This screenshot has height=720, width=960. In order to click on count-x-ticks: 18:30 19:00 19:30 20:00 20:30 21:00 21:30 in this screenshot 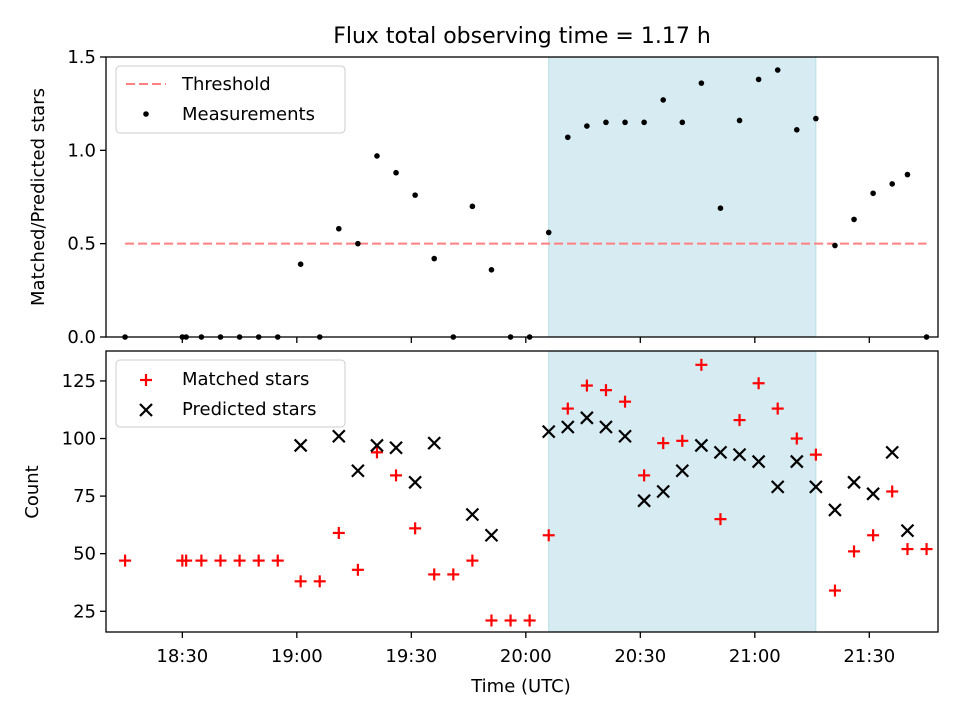, I will do `click(525, 649)`.